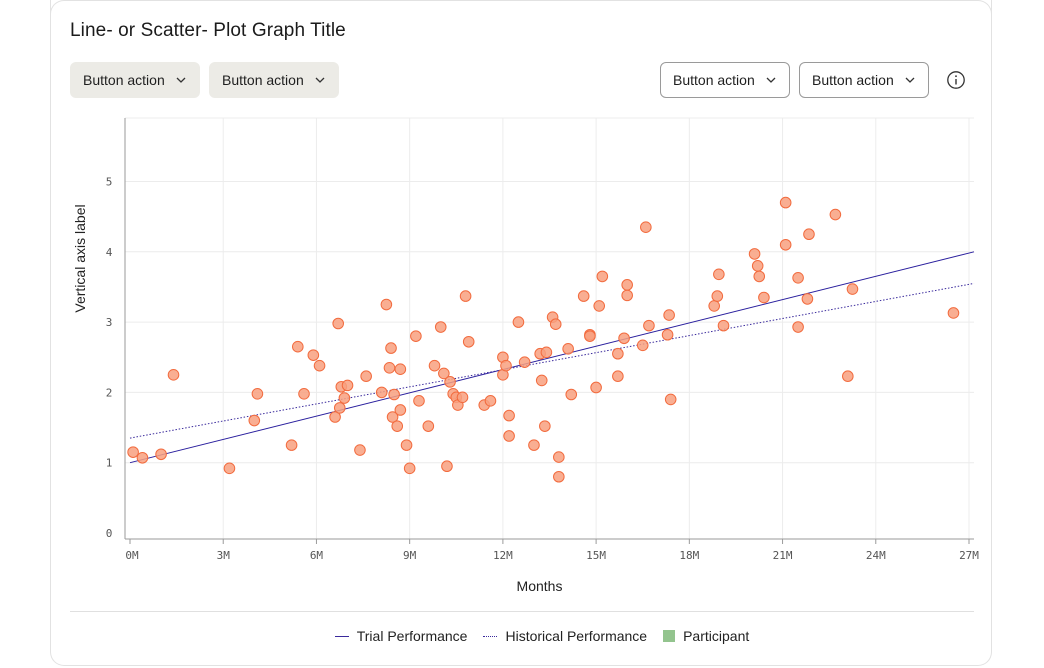 This screenshot has width=1044, height=668. What do you see at coordinates (109, 533) in the screenshot?
I see `y-tick-label: 0` at bounding box center [109, 533].